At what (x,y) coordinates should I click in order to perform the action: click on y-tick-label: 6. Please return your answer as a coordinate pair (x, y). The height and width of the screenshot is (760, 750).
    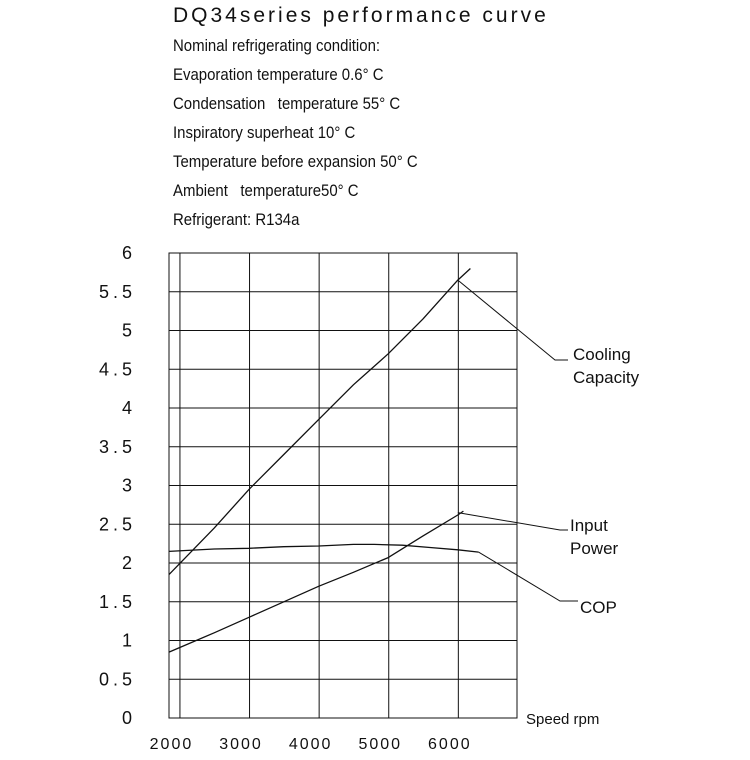
    Looking at the image, I should click on (129, 253).